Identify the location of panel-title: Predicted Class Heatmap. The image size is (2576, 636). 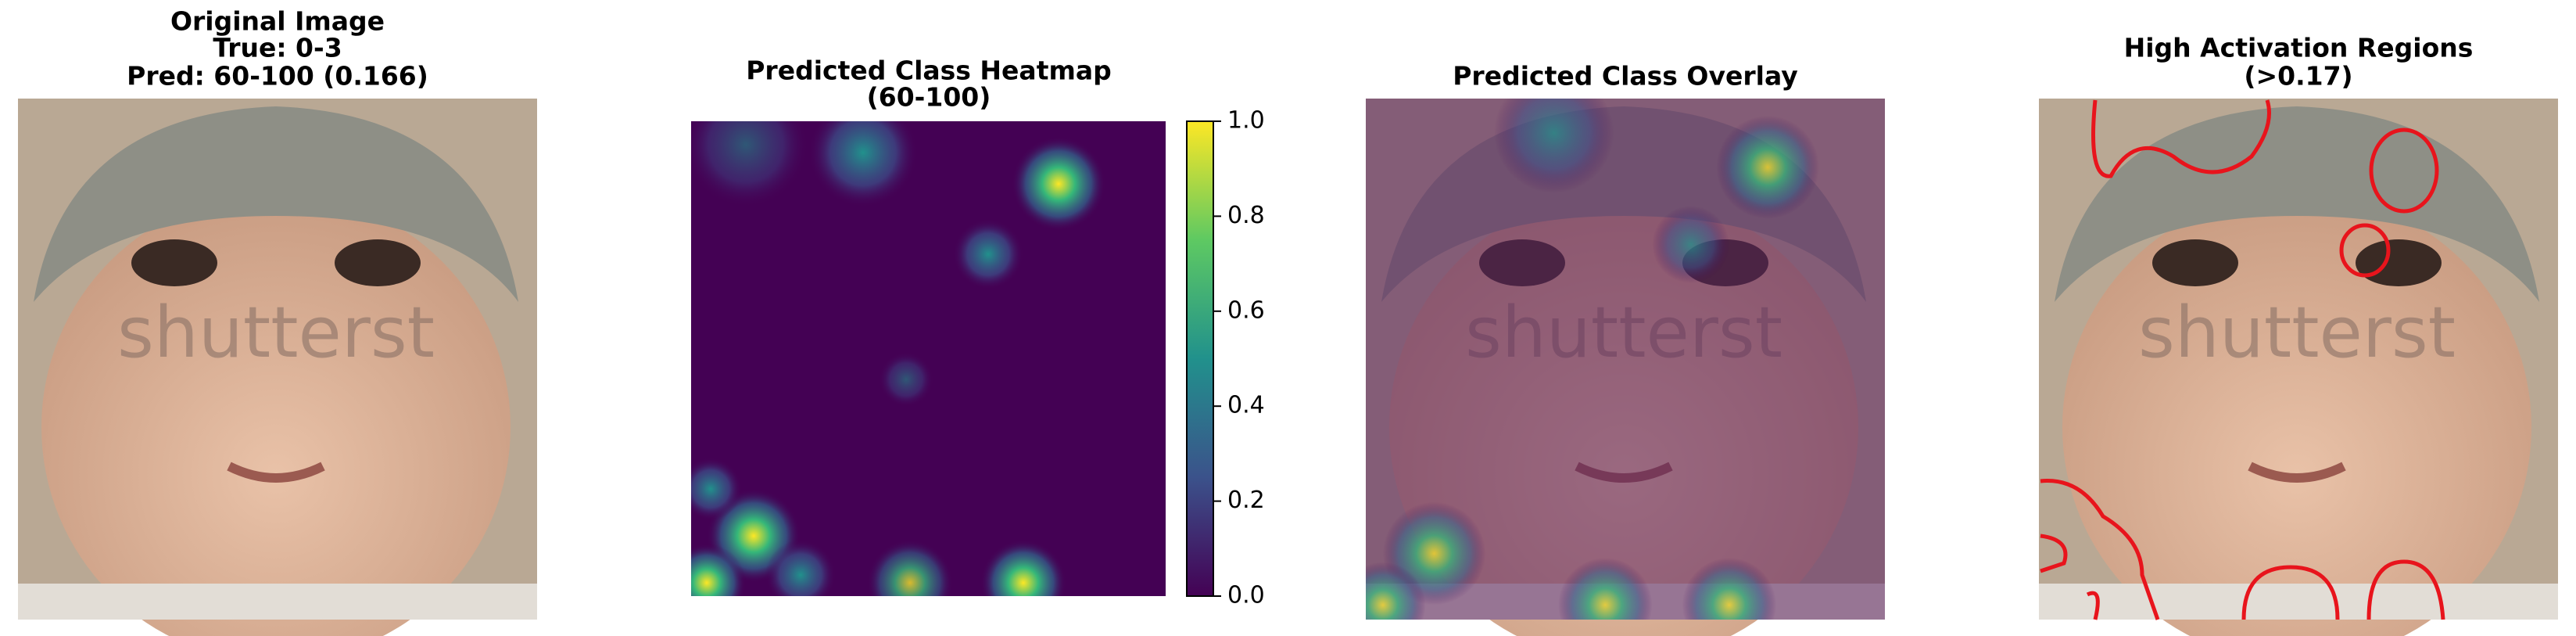
(929, 71).